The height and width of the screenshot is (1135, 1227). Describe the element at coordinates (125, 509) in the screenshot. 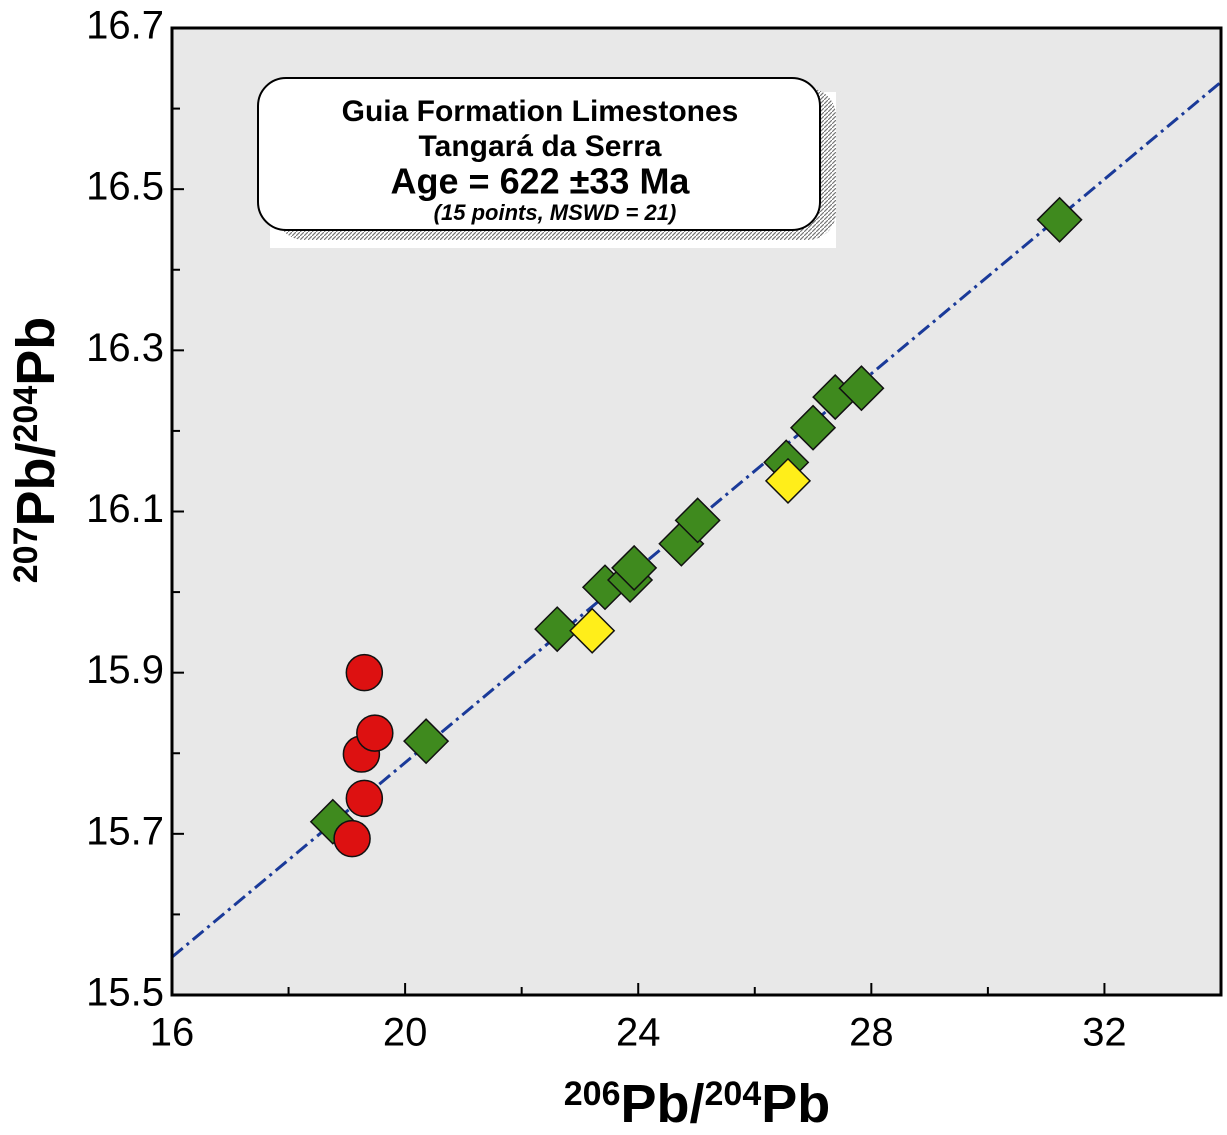

I see `y-tick-label: 16.1` at that location.